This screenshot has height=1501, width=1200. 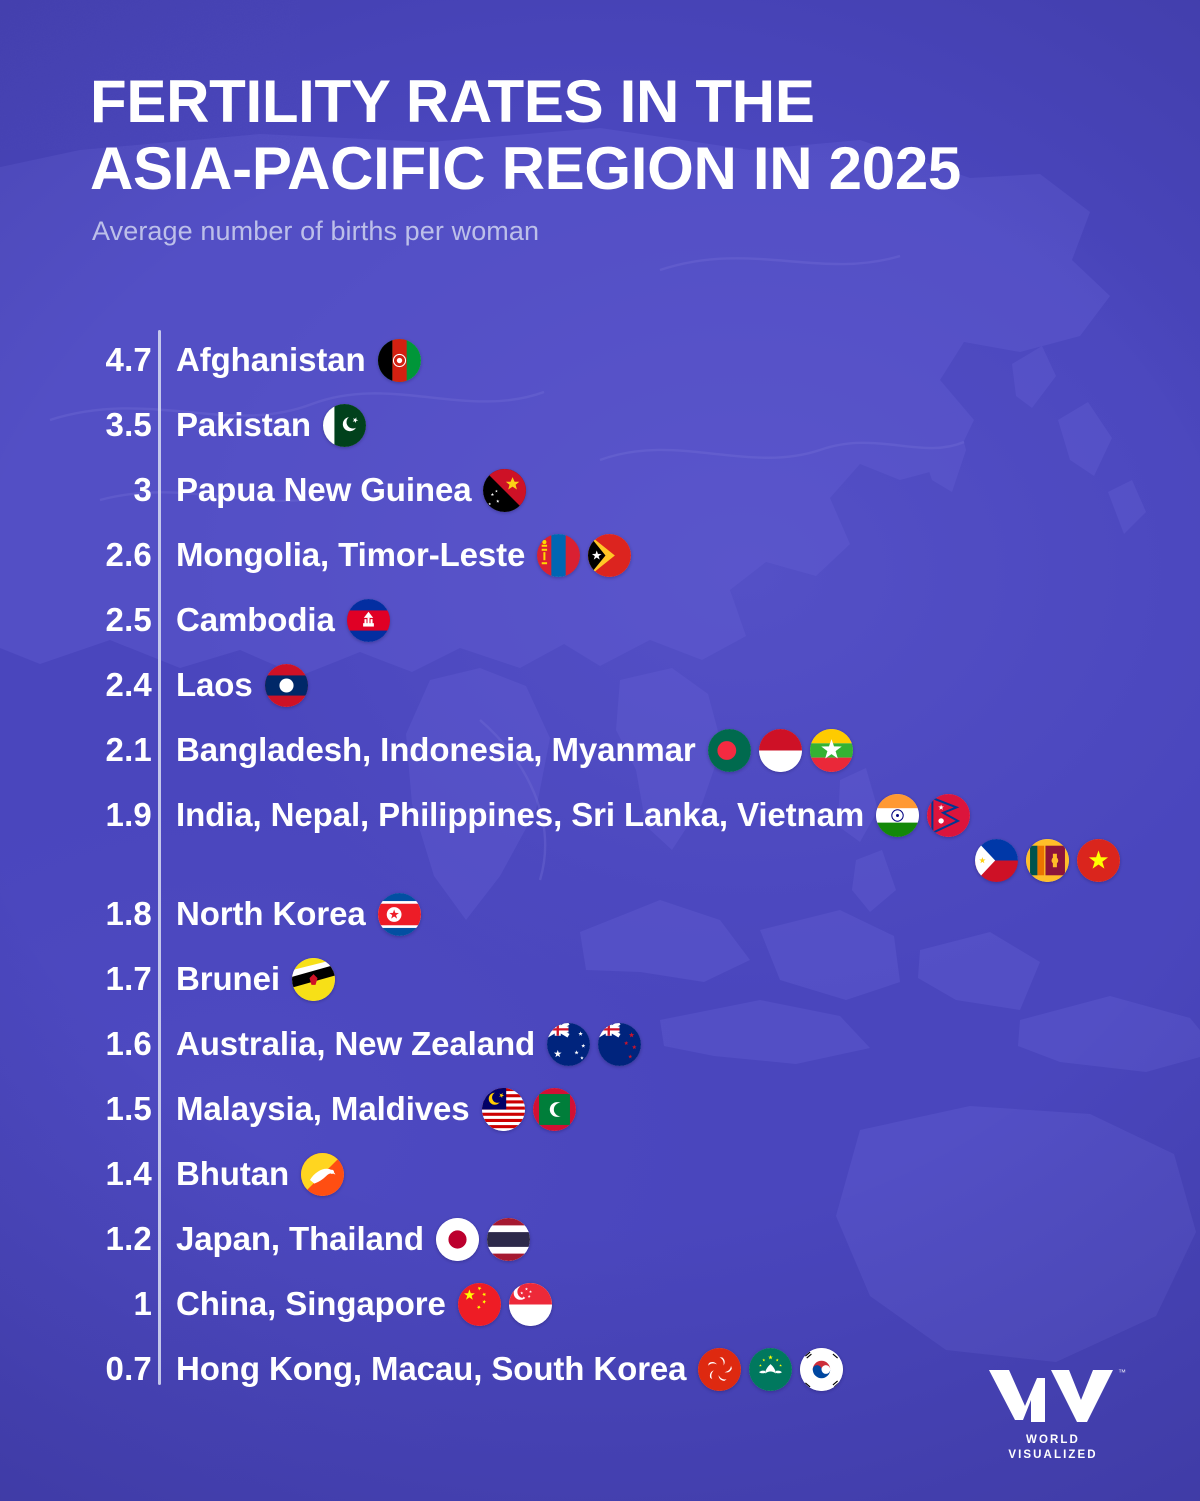 I want to click on label-and-flags: Brunei, so click(x=648, y=979).